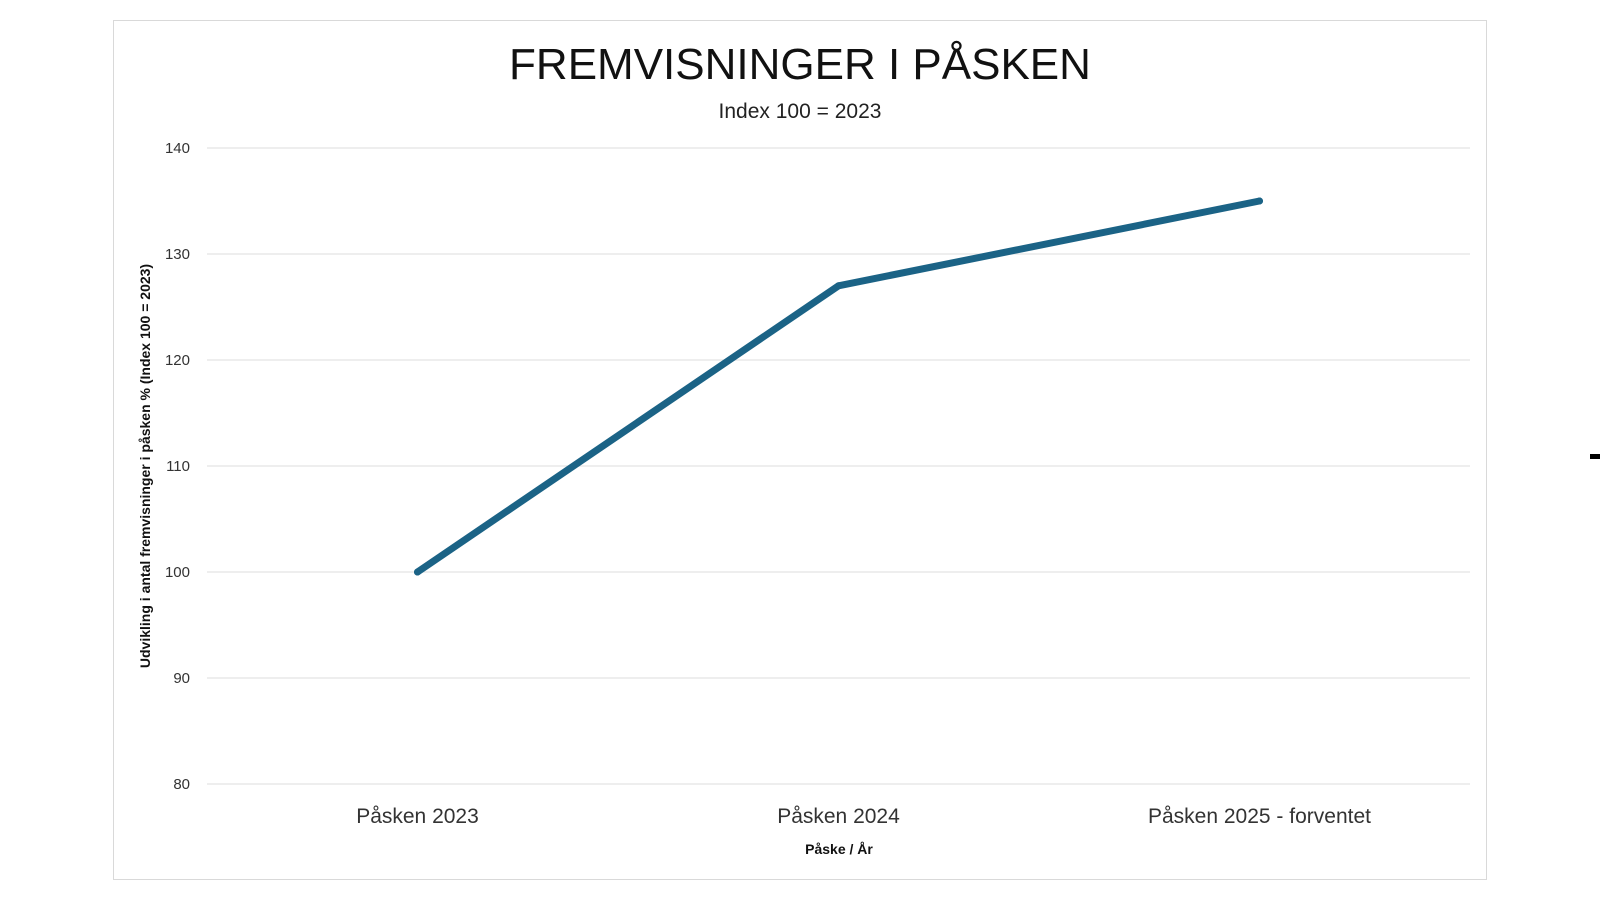 This screenshot has width=1600, height=900. I want to click on edge-mark, so click(1595, 456).